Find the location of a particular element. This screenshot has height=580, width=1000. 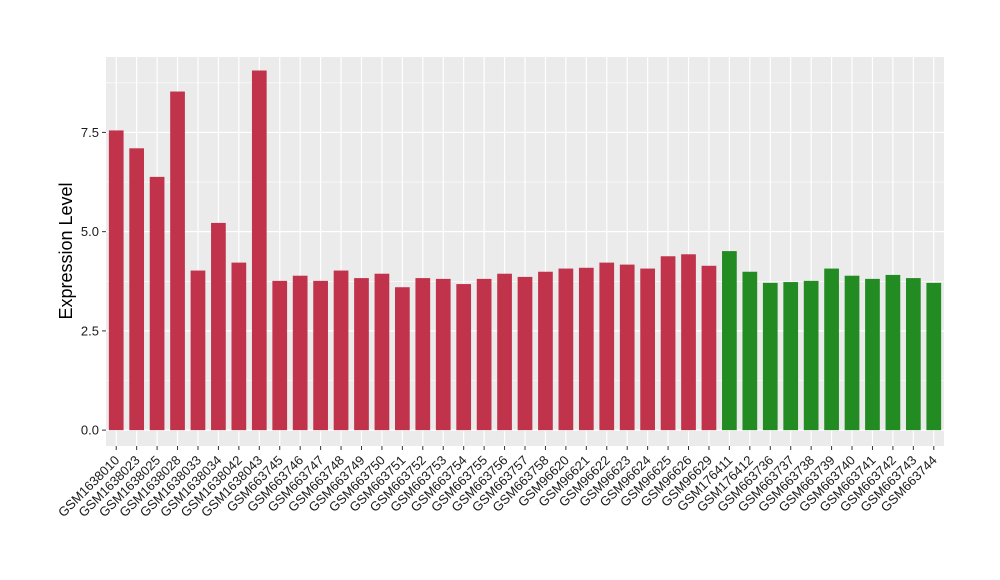

bar-GSM663753 is located at coordinates (443, 354).